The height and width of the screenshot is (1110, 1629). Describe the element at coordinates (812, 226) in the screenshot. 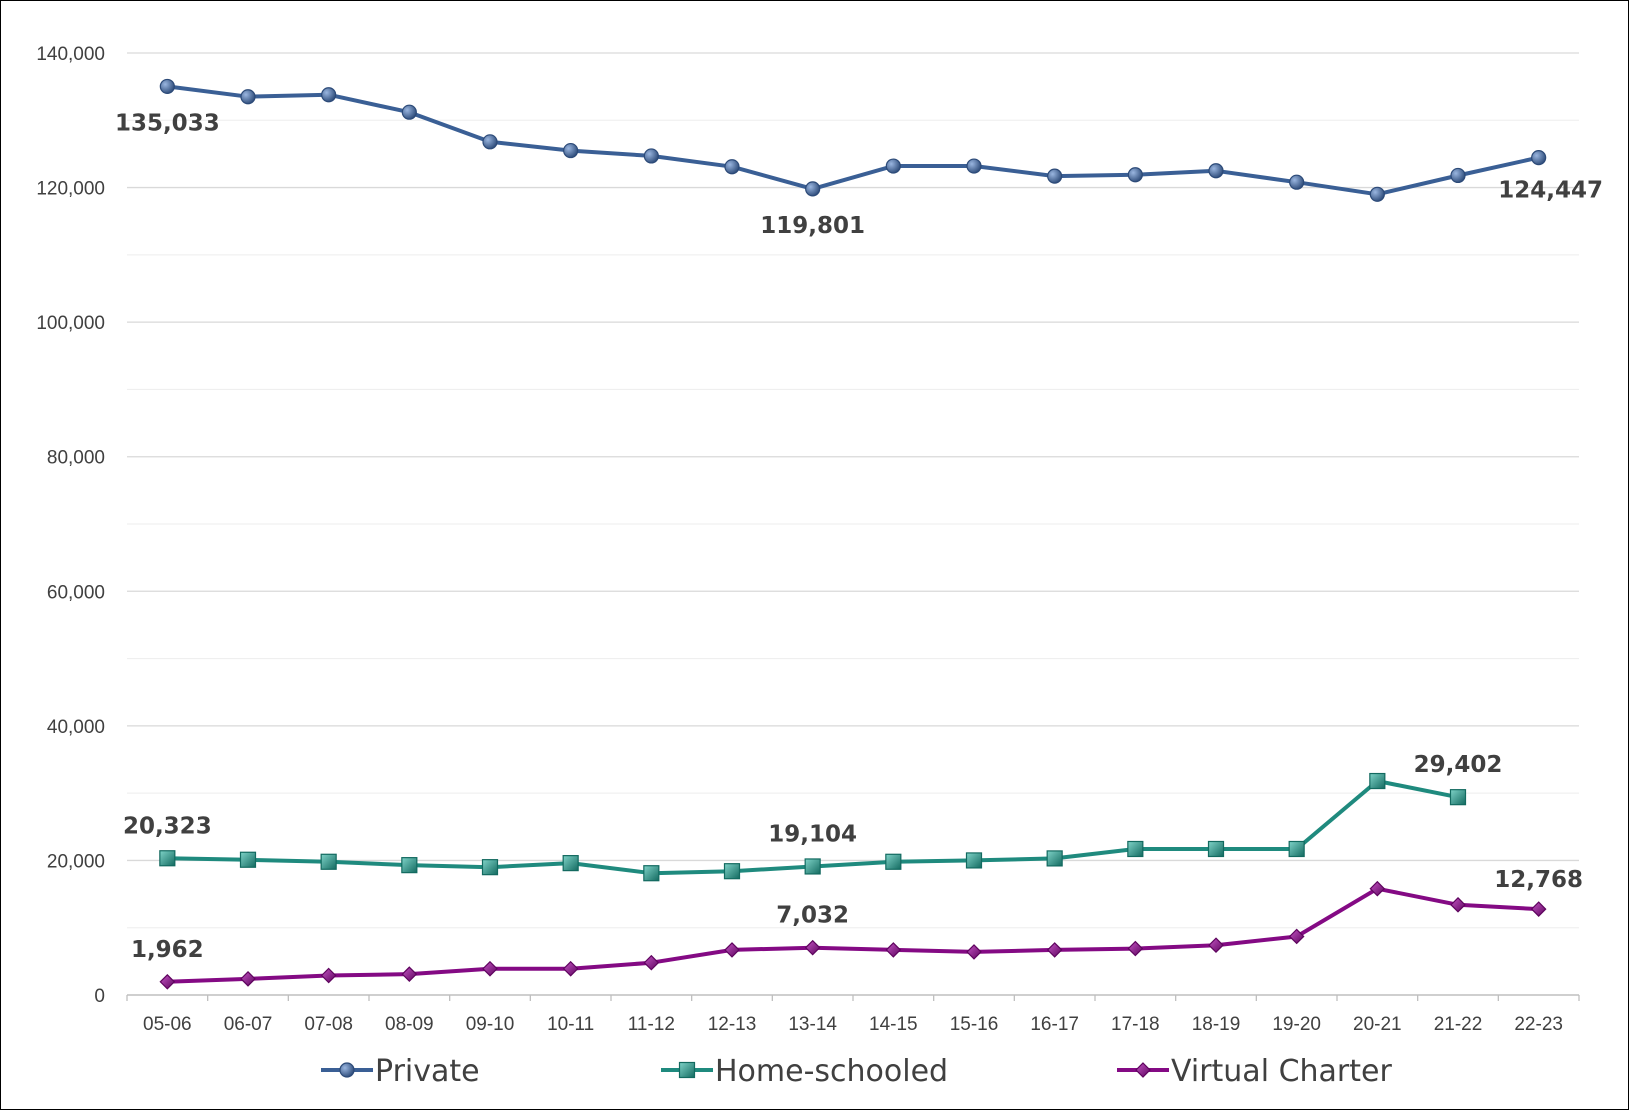

I see `data-label: 119,801` at that location.